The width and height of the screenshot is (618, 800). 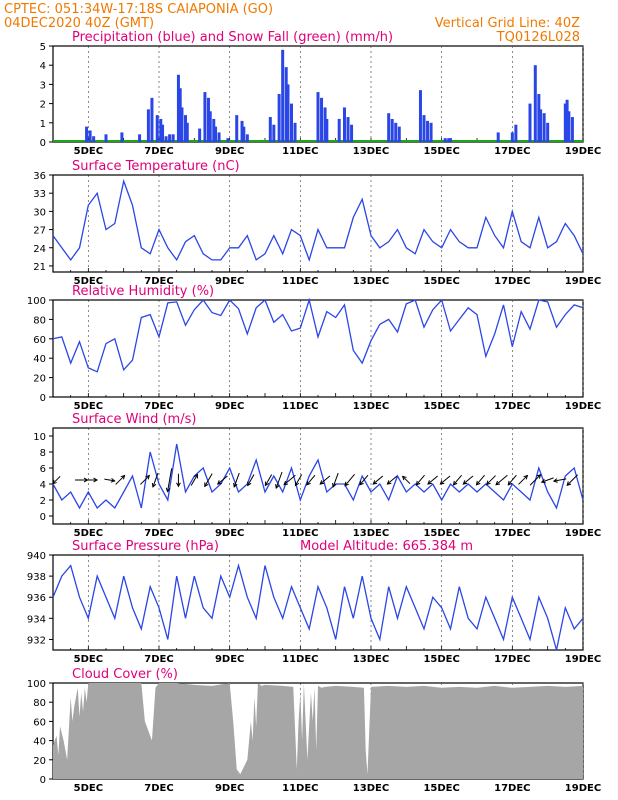 I want to click on precip-xtick-label: 17DEC, so click(x=512, y=151).